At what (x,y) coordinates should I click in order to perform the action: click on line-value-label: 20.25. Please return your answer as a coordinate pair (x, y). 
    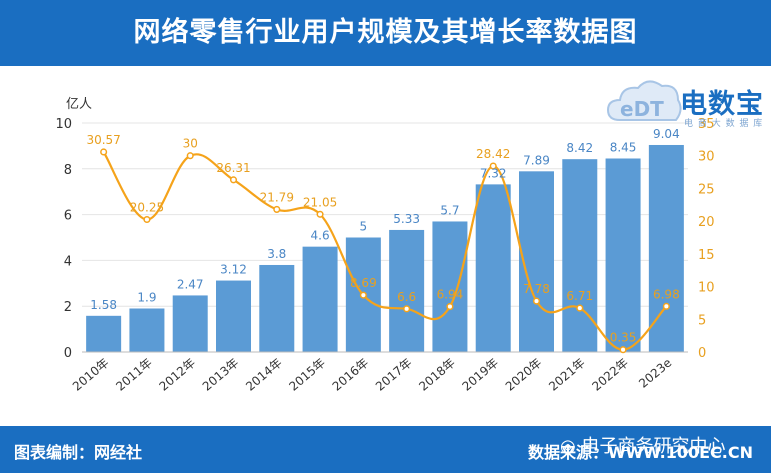
    Looking at the image, I should click on (147, 208).